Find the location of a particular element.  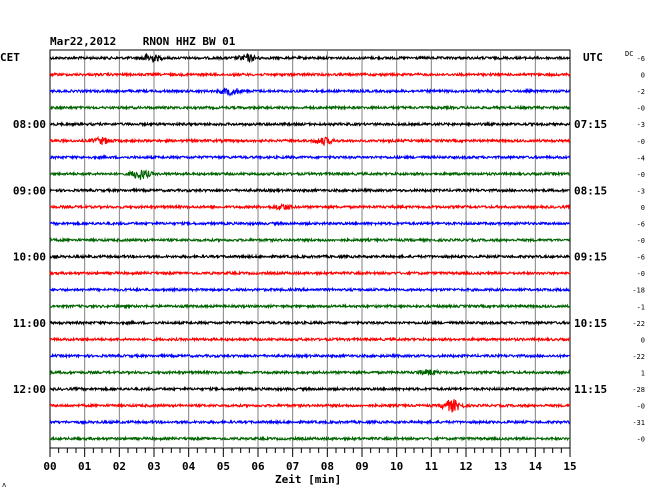

x-tick-label: 08 is located at coordinates (327, 466).